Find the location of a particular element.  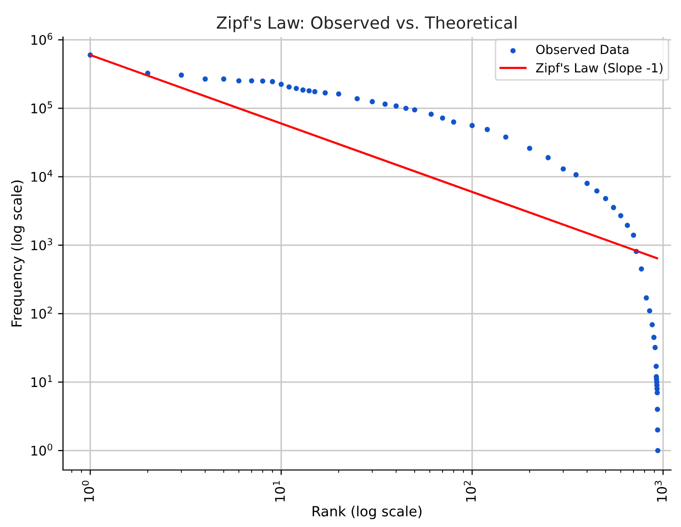

y-axis-title: Frequency (log scale) is located at coordinates (17, 253).